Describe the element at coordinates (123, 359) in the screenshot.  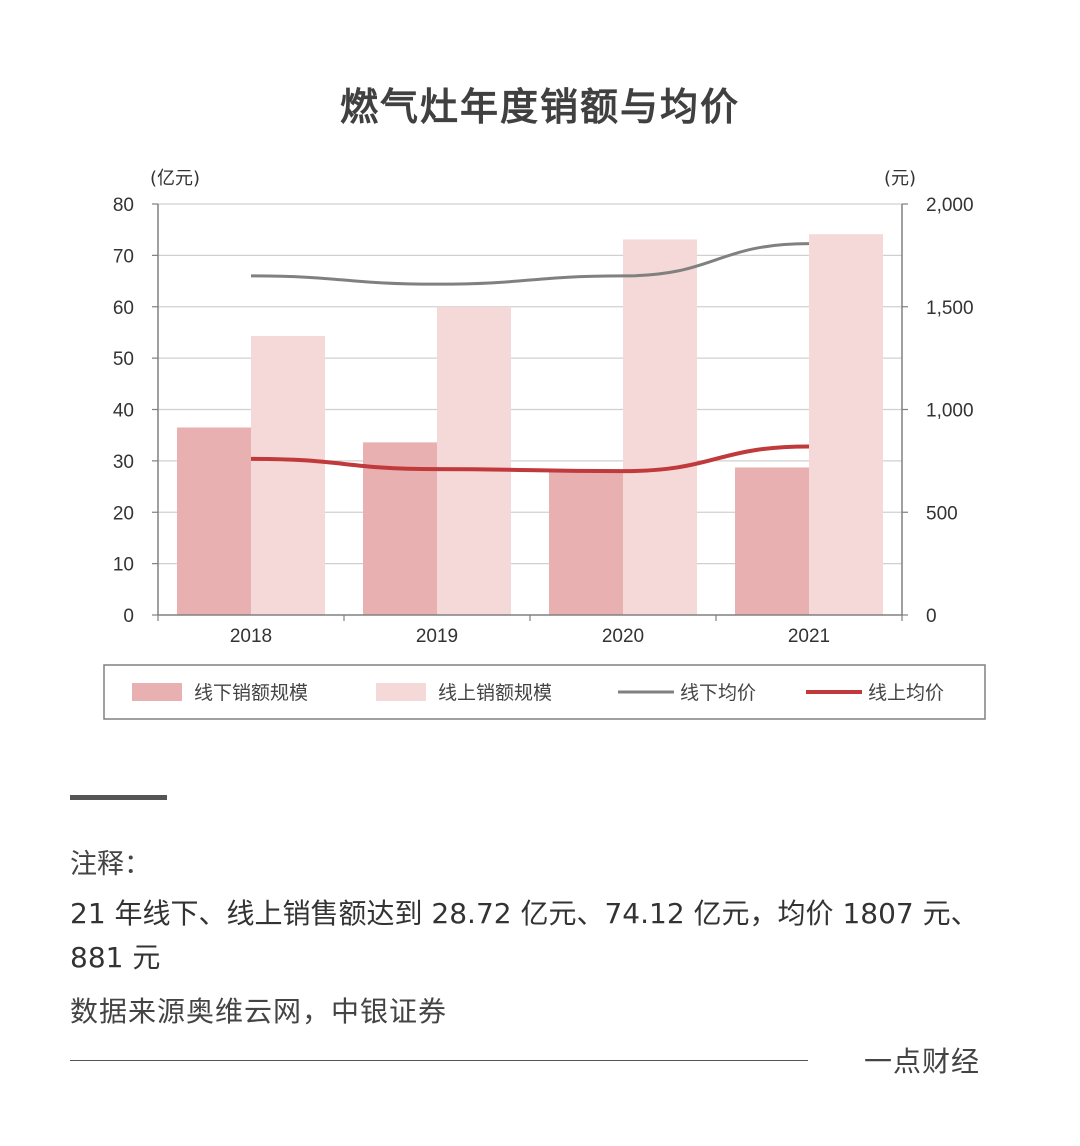
I see `left-tick-label: 50` at that location.